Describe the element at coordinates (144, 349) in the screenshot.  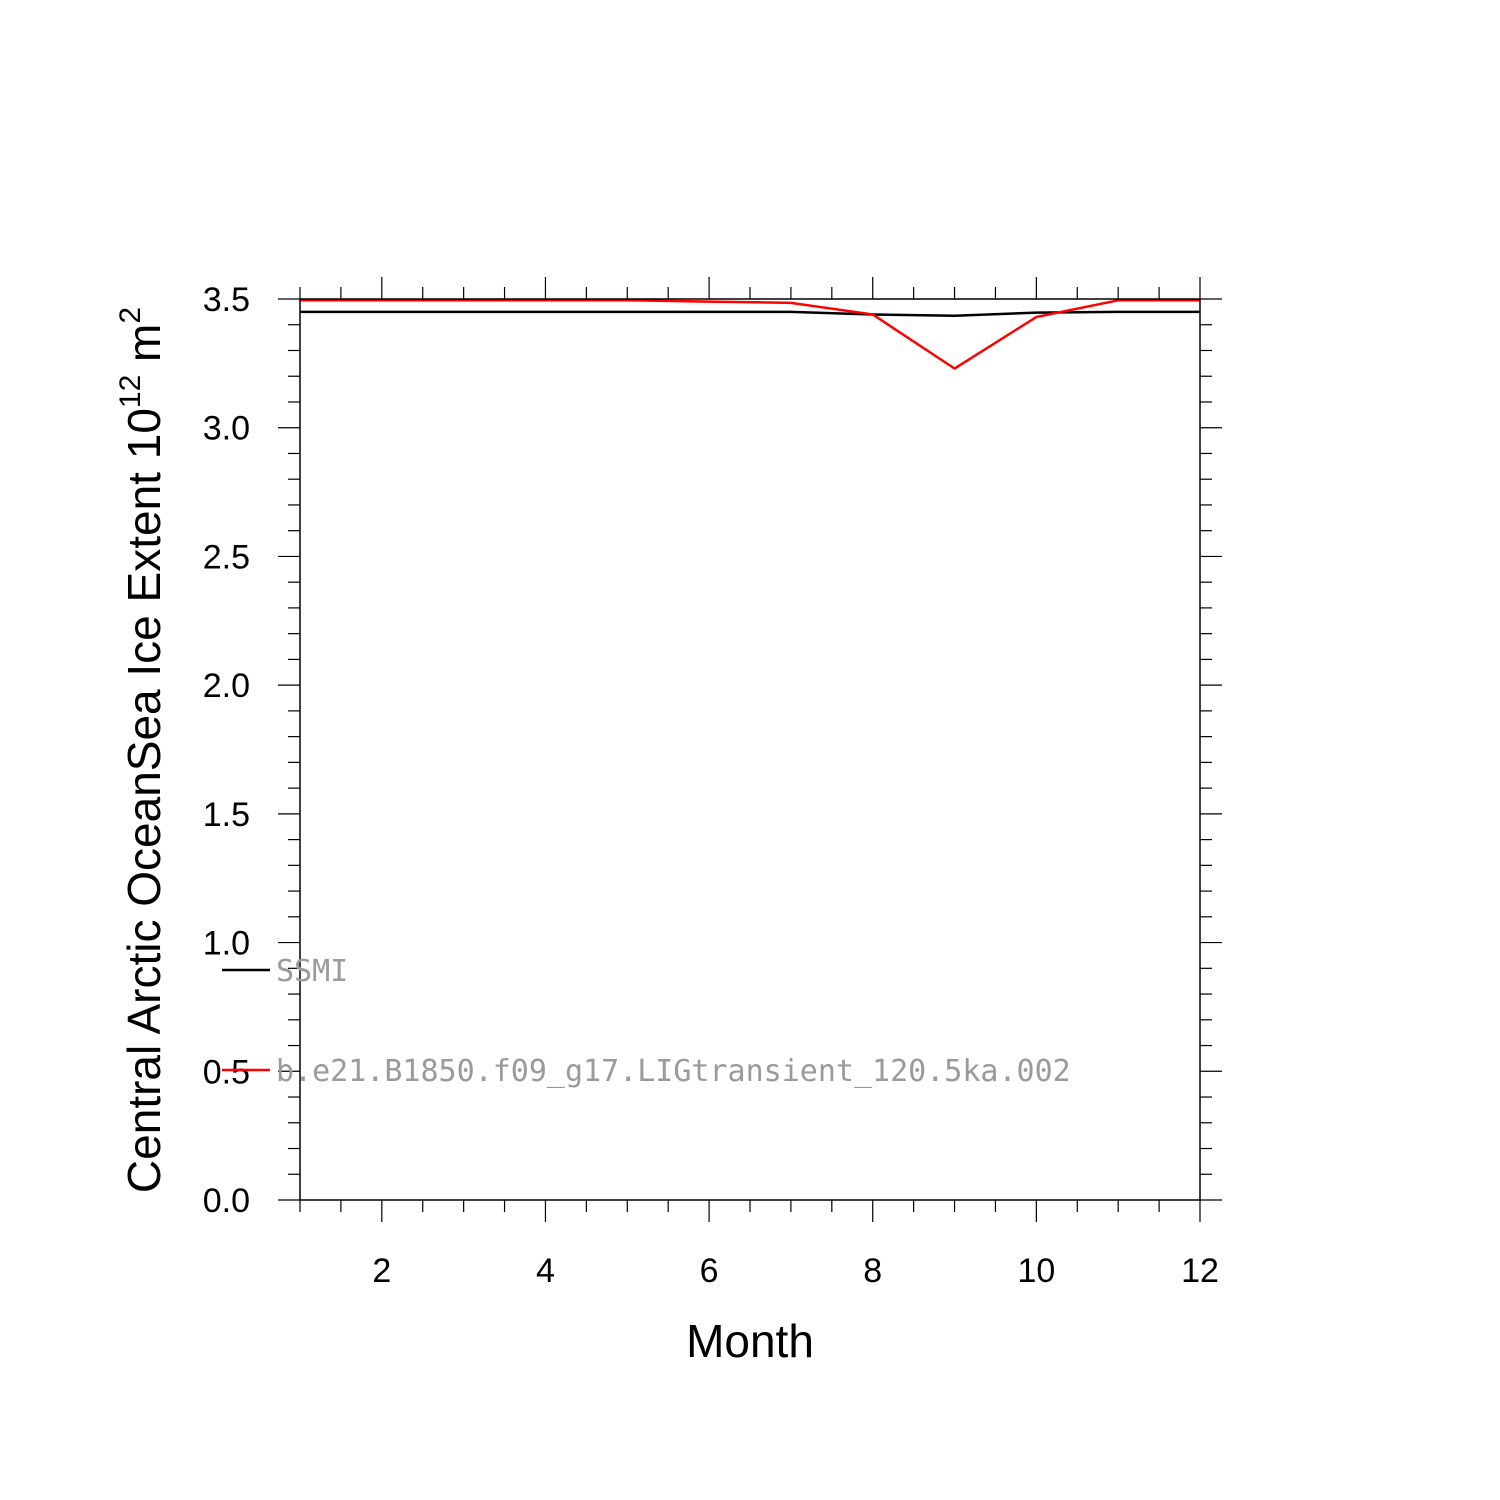
I see `y-axis-title-mid: m` at that location.